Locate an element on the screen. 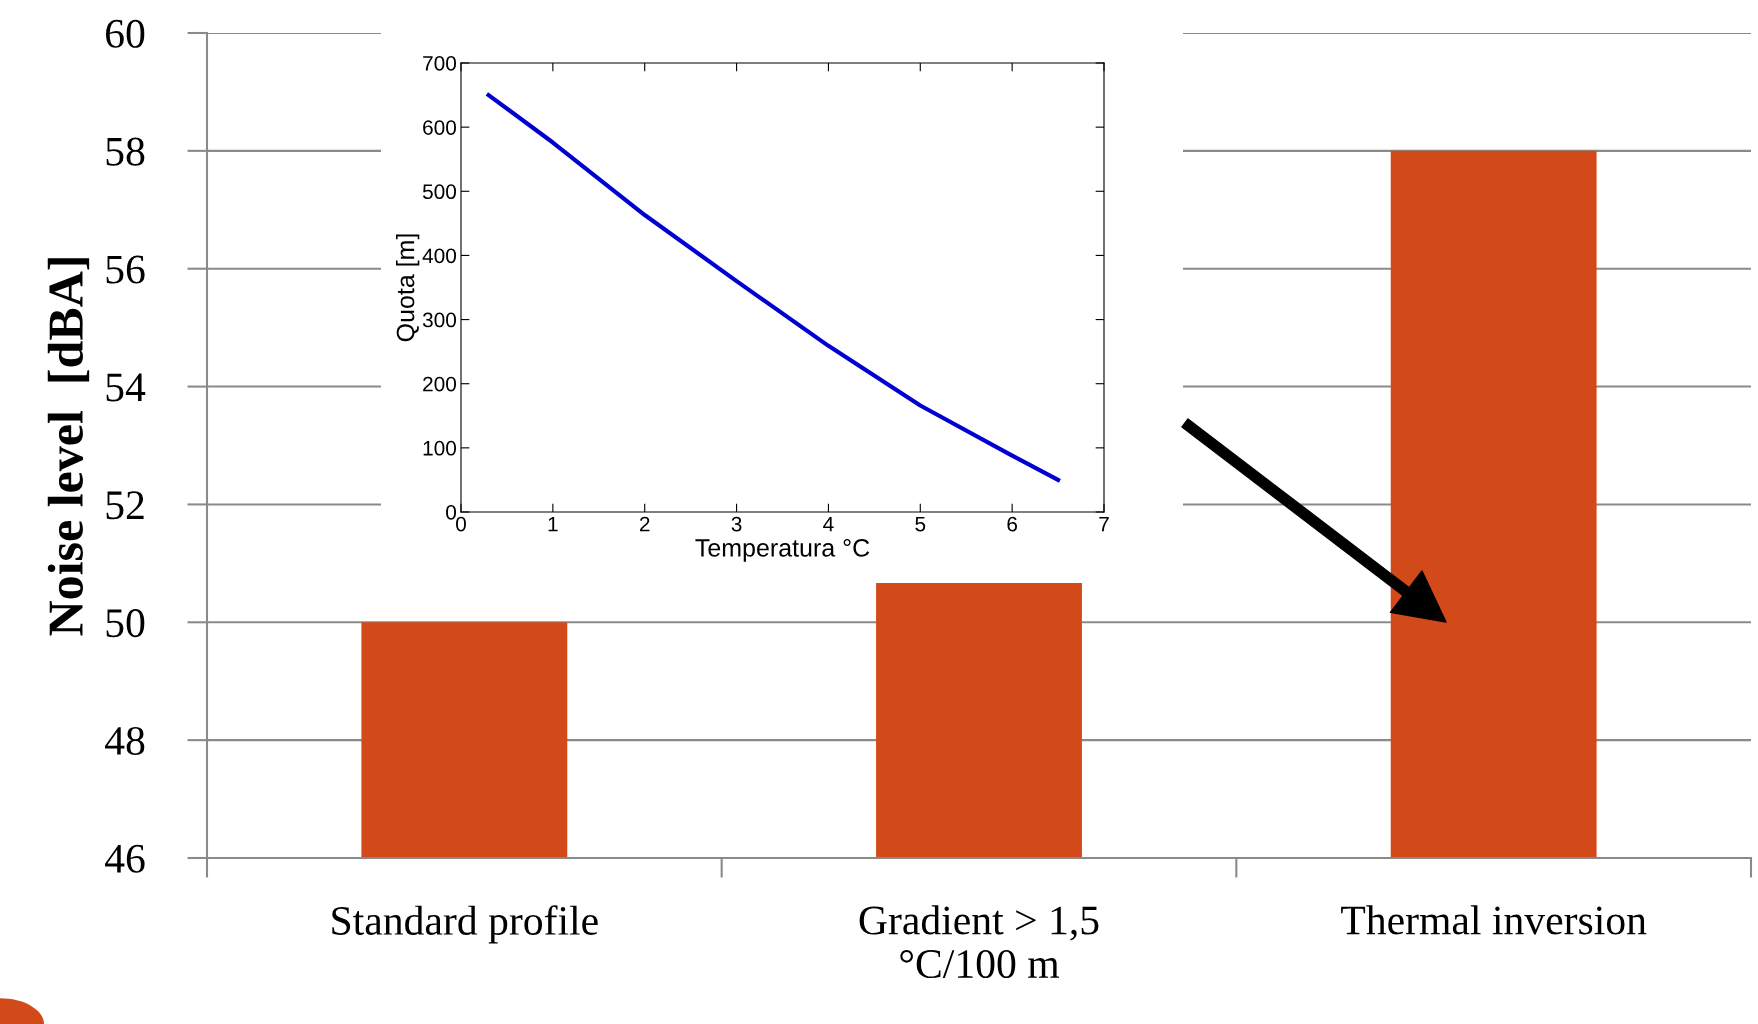 The width and height of the screenshot is (1758, 1024). y-tick-label: 100 is located at coordinates (440, 448).